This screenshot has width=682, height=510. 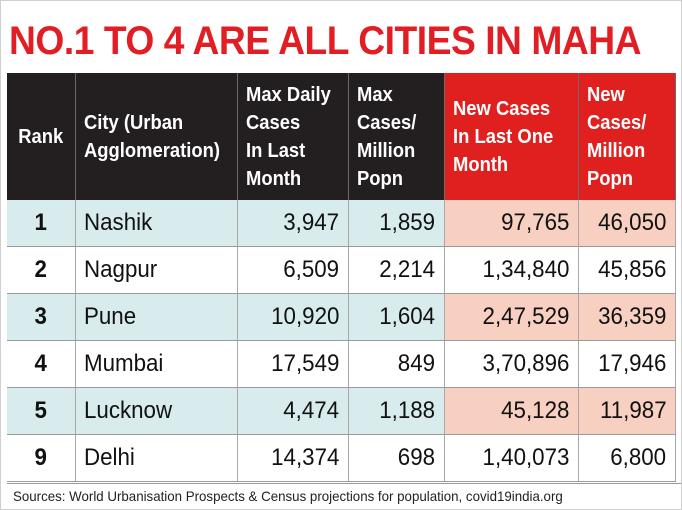 What do you see at coordinates (293, 364) in the screenshot?
I see `max-daily-cases-cell: 17,549` at bounding box center [293, 364].